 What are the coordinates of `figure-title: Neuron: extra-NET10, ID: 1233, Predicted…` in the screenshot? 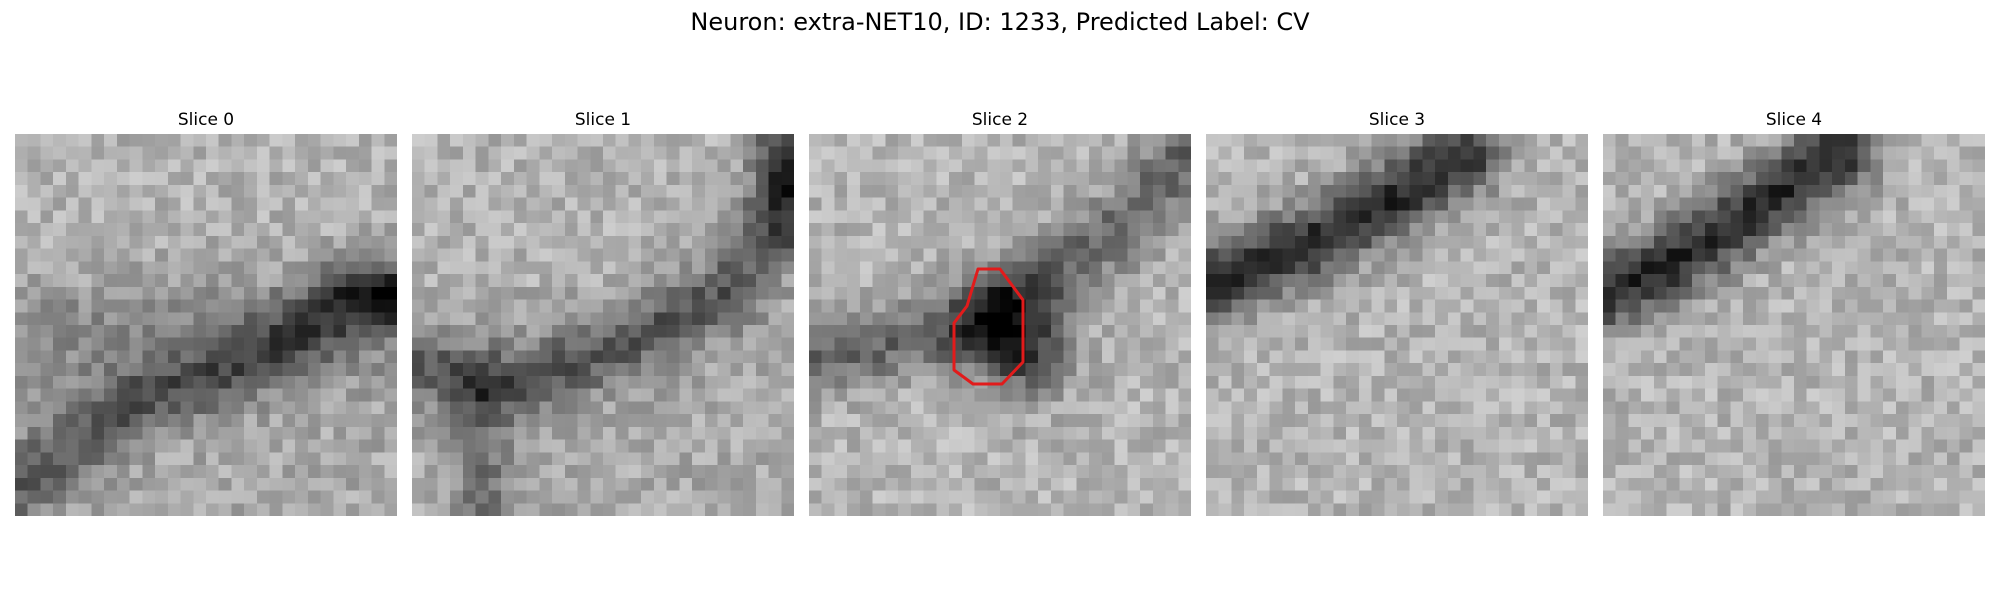 It's located at (1000, 22).